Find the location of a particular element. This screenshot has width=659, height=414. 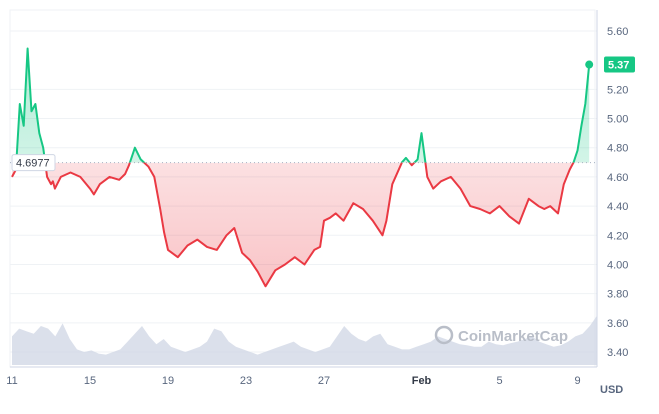

reference-price-label: 4.6977 is located at coordinates (33, 164).